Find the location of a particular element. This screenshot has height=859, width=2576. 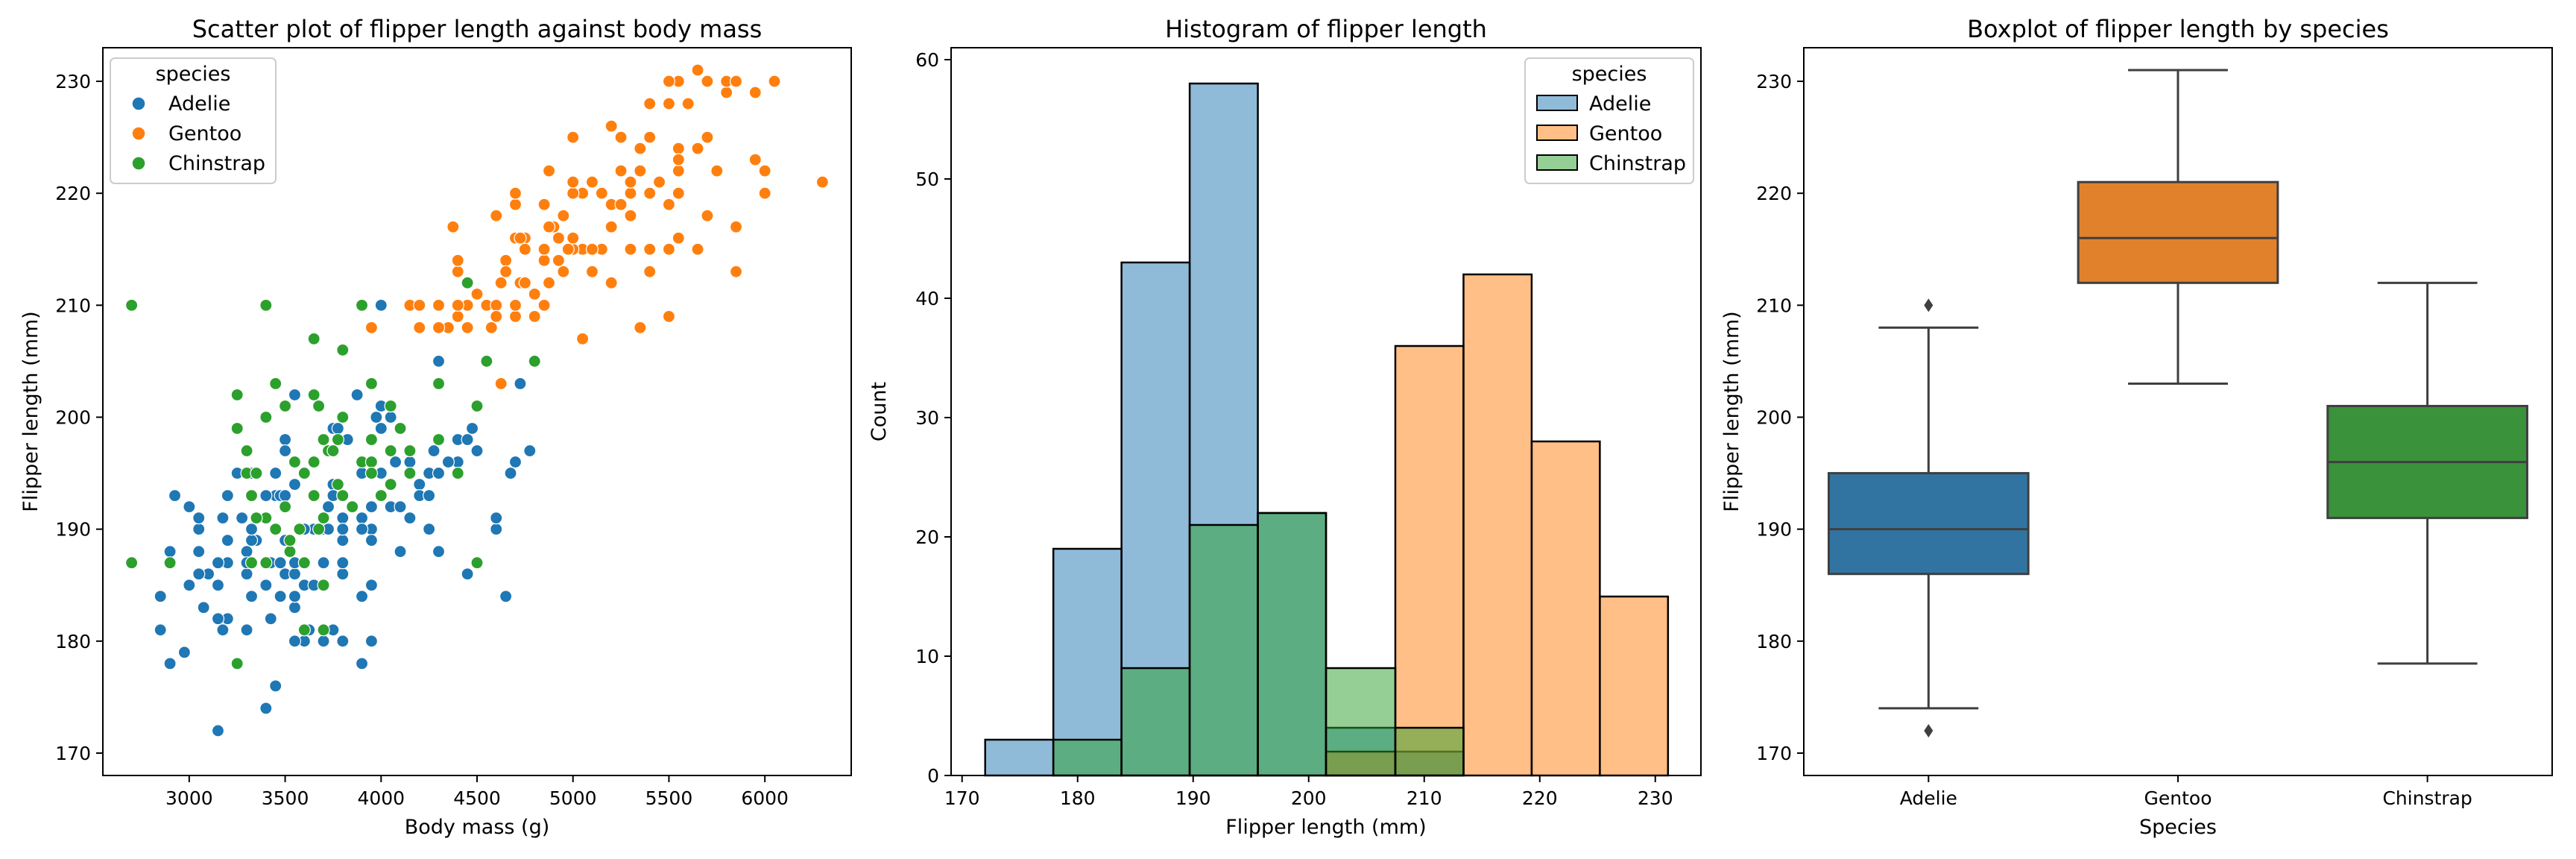

boxplot-y-tick-label: 180 is located at coordinates (1774, 641).